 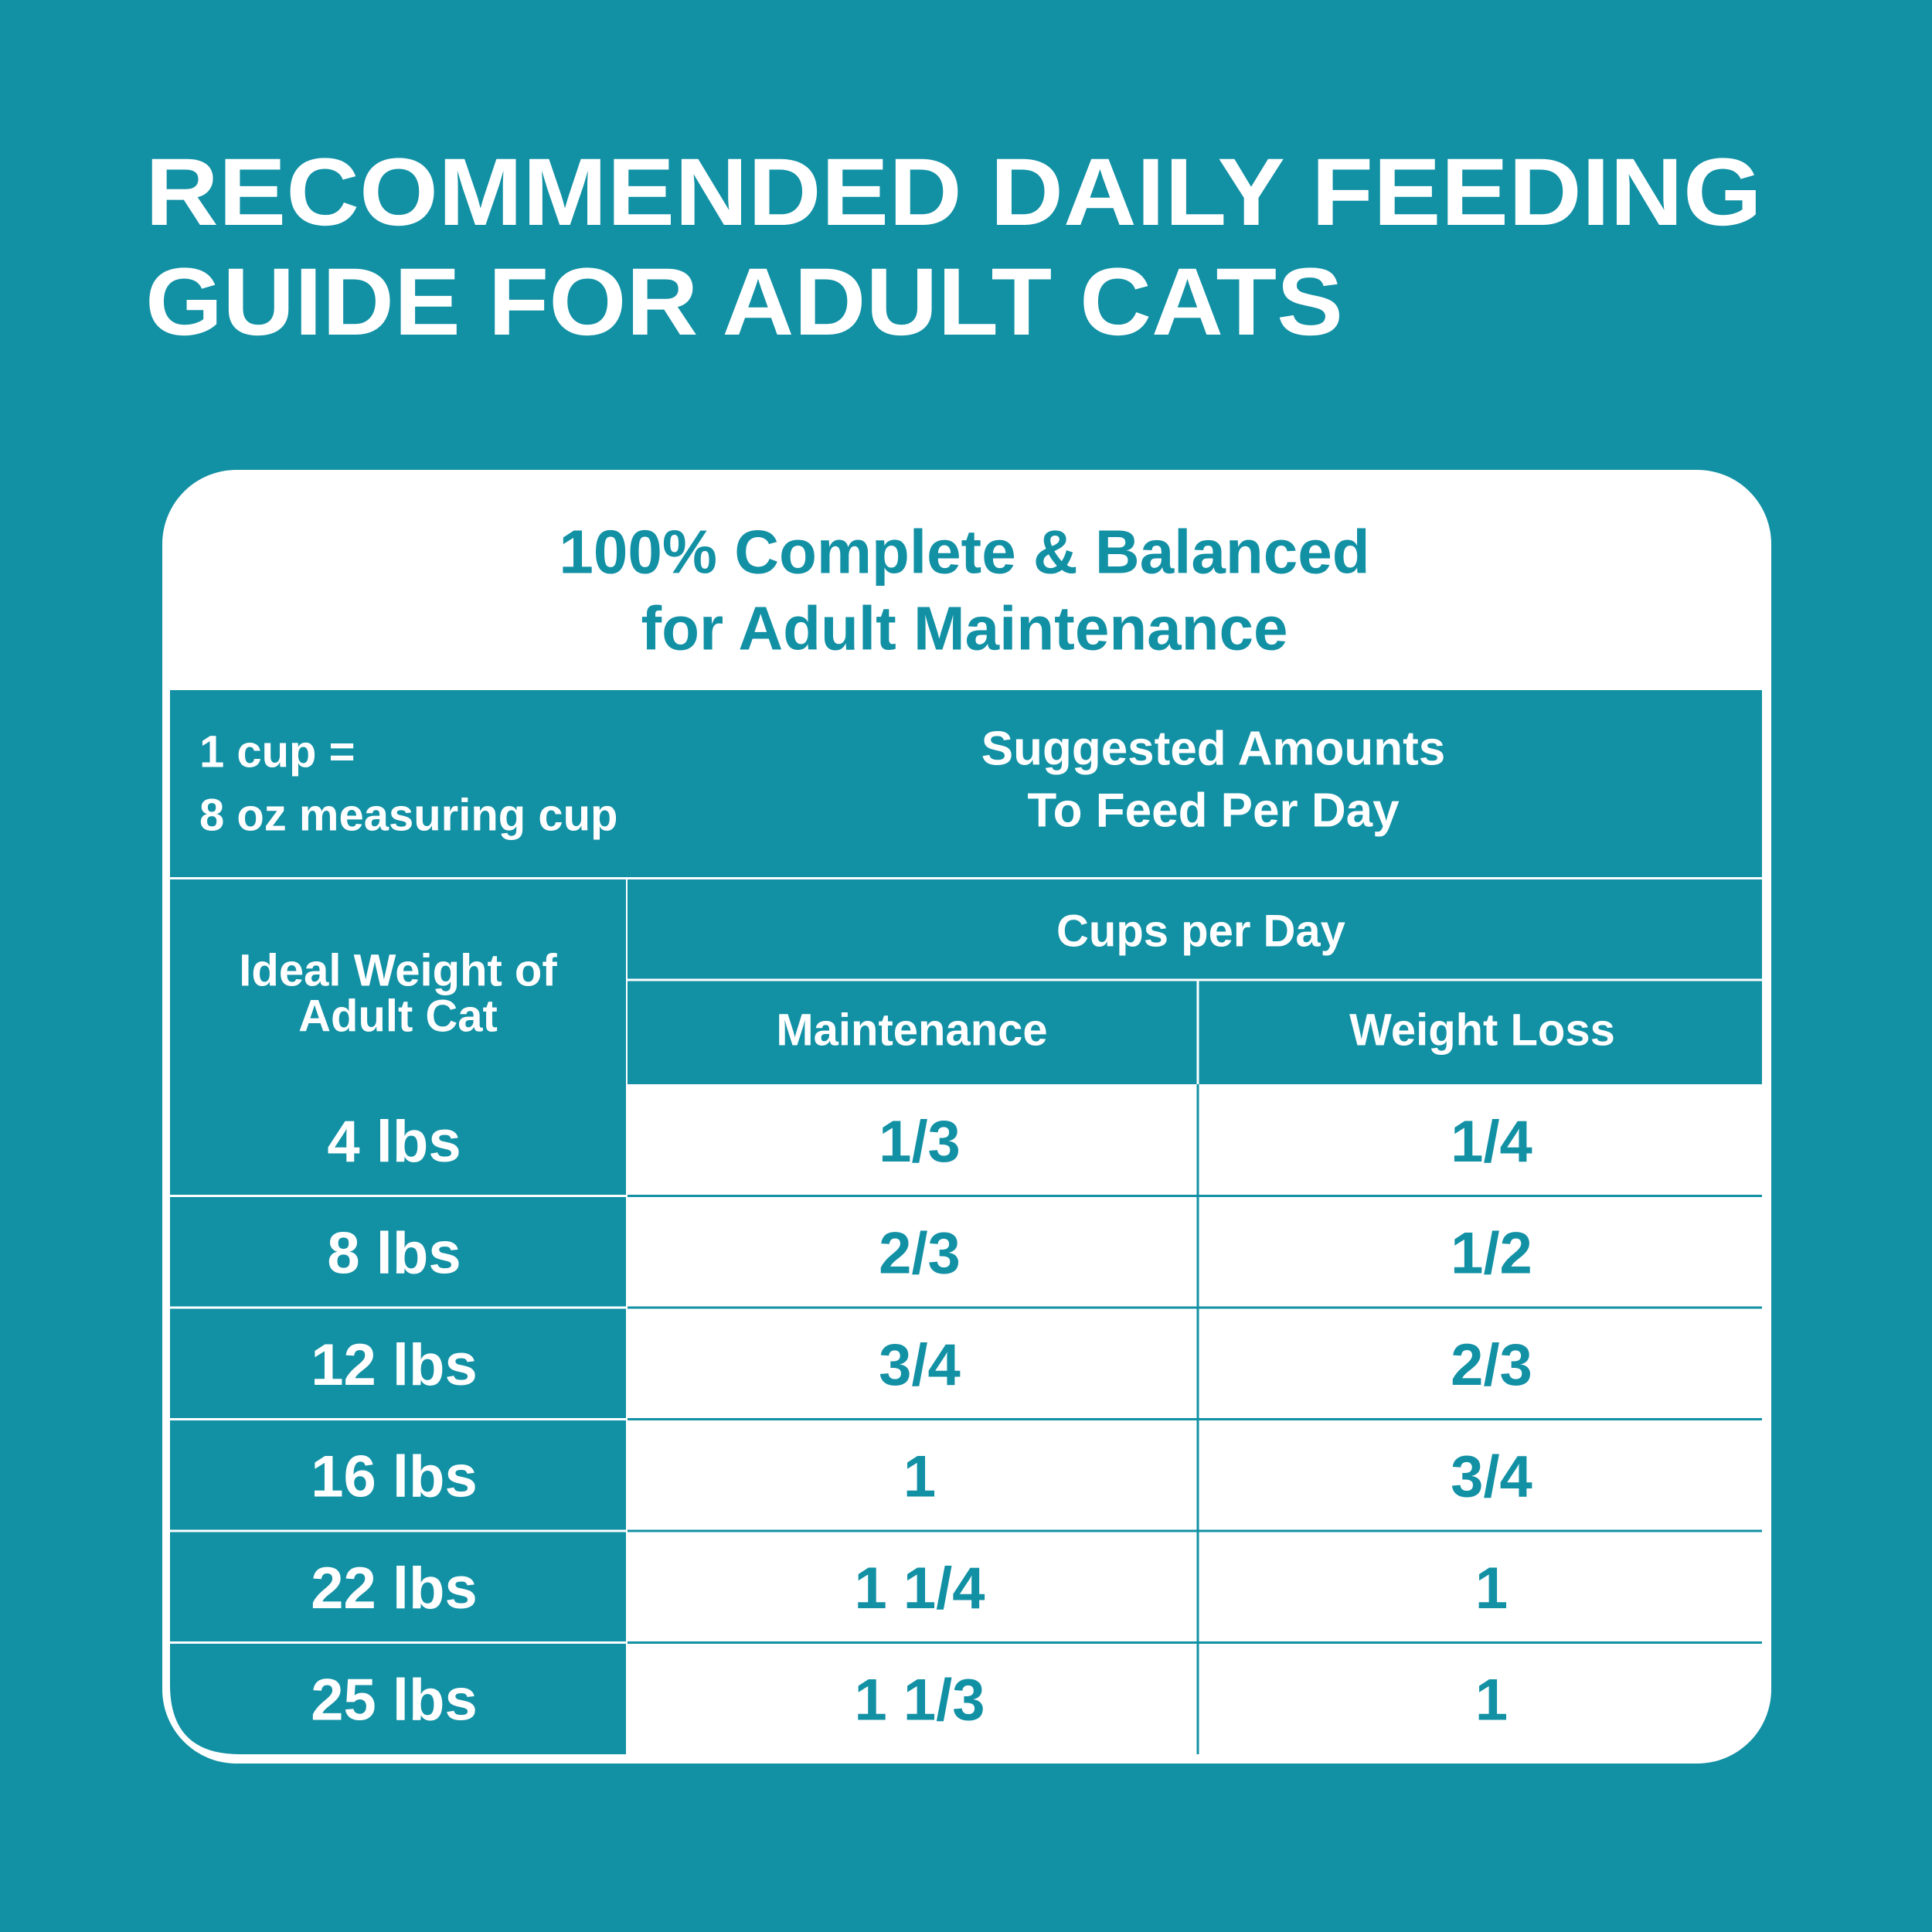 I want to click on cups-header, so click(x=1195, y=982).